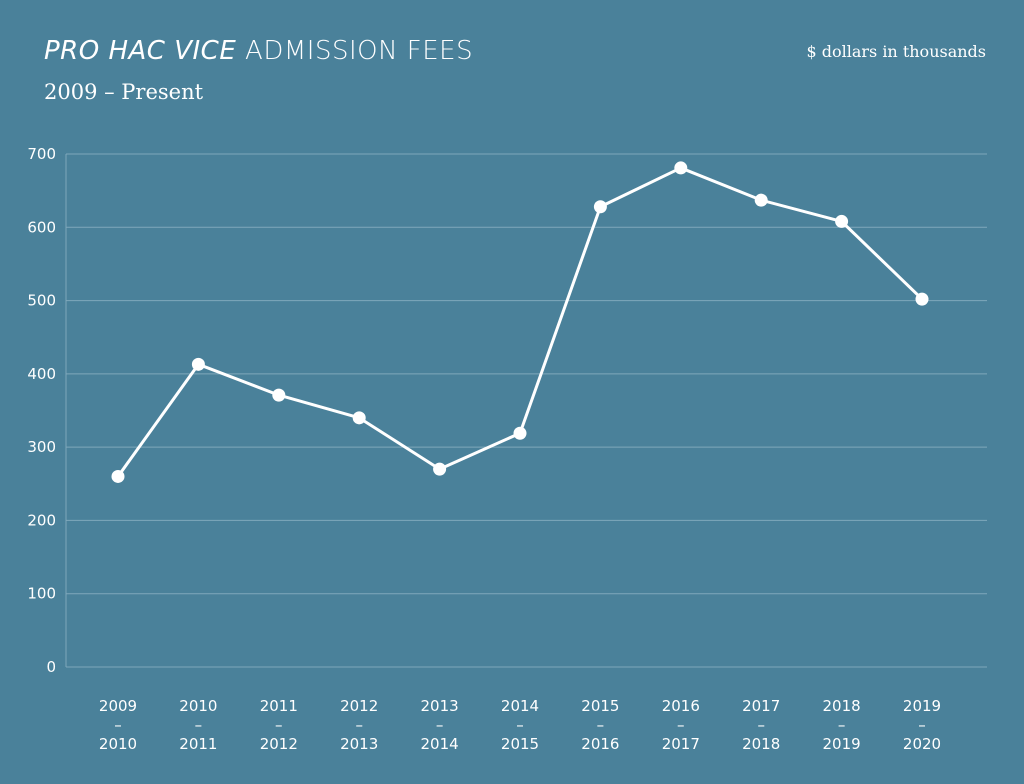 This screenshot has width=1024, height=784. Describe the element at coordinates (51, 667) in the screenshot. I see `y-tick-label: 0` at that location.